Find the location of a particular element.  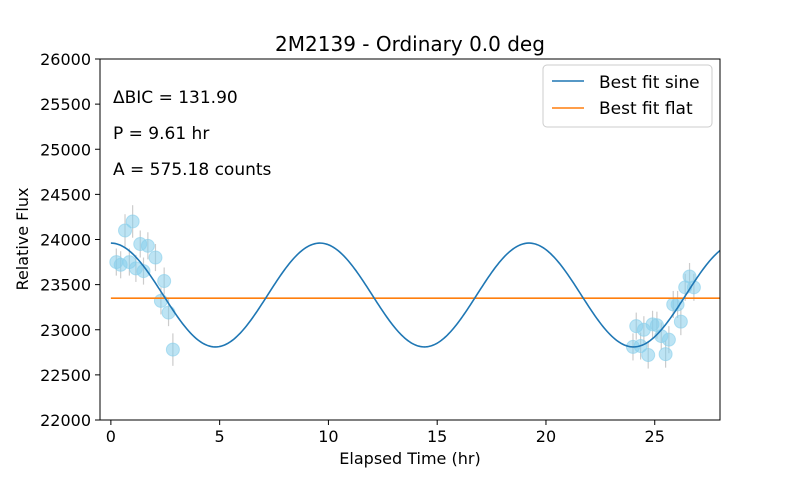

y-tick-label: 26000 is located at coordinates (65, 59).